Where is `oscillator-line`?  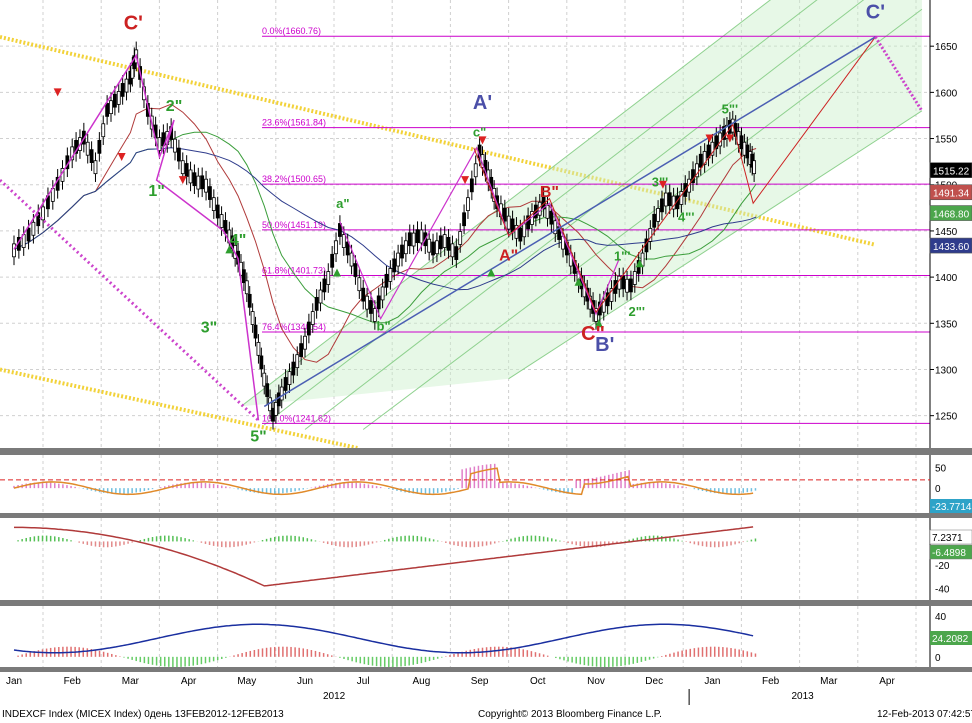 oscillator-line is located at coordinates (383, 638).